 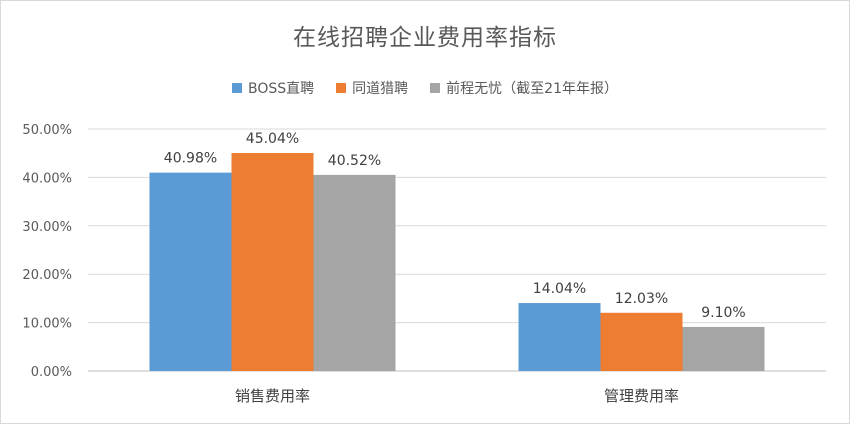 What do you see at coordinates (272, 139) in the screenshot?
I see `data-label: 45.04%` at bounding box center [272, 139].